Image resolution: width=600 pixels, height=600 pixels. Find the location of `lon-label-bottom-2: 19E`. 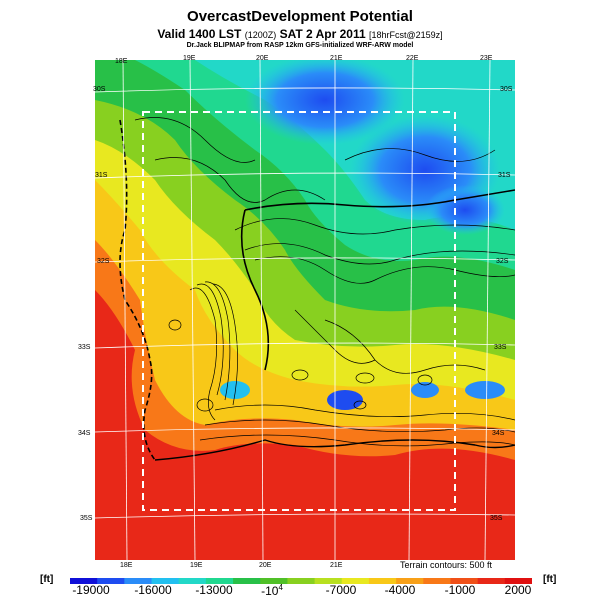

lon-label-bottom-2: 19E is located at coordinates (196, 565).